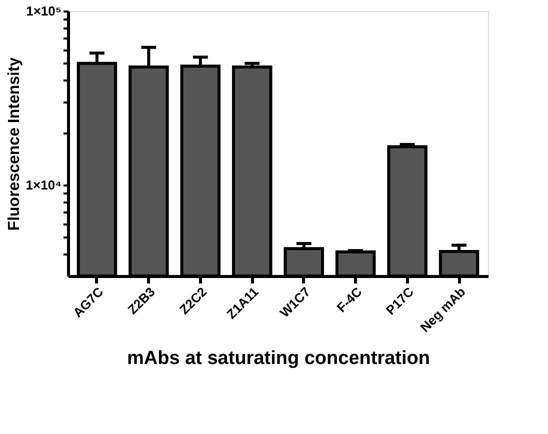 This screenshot has height=434, width=548. I want to click on y-axis-title: Fluorescence Intensity, so click(14, 144).